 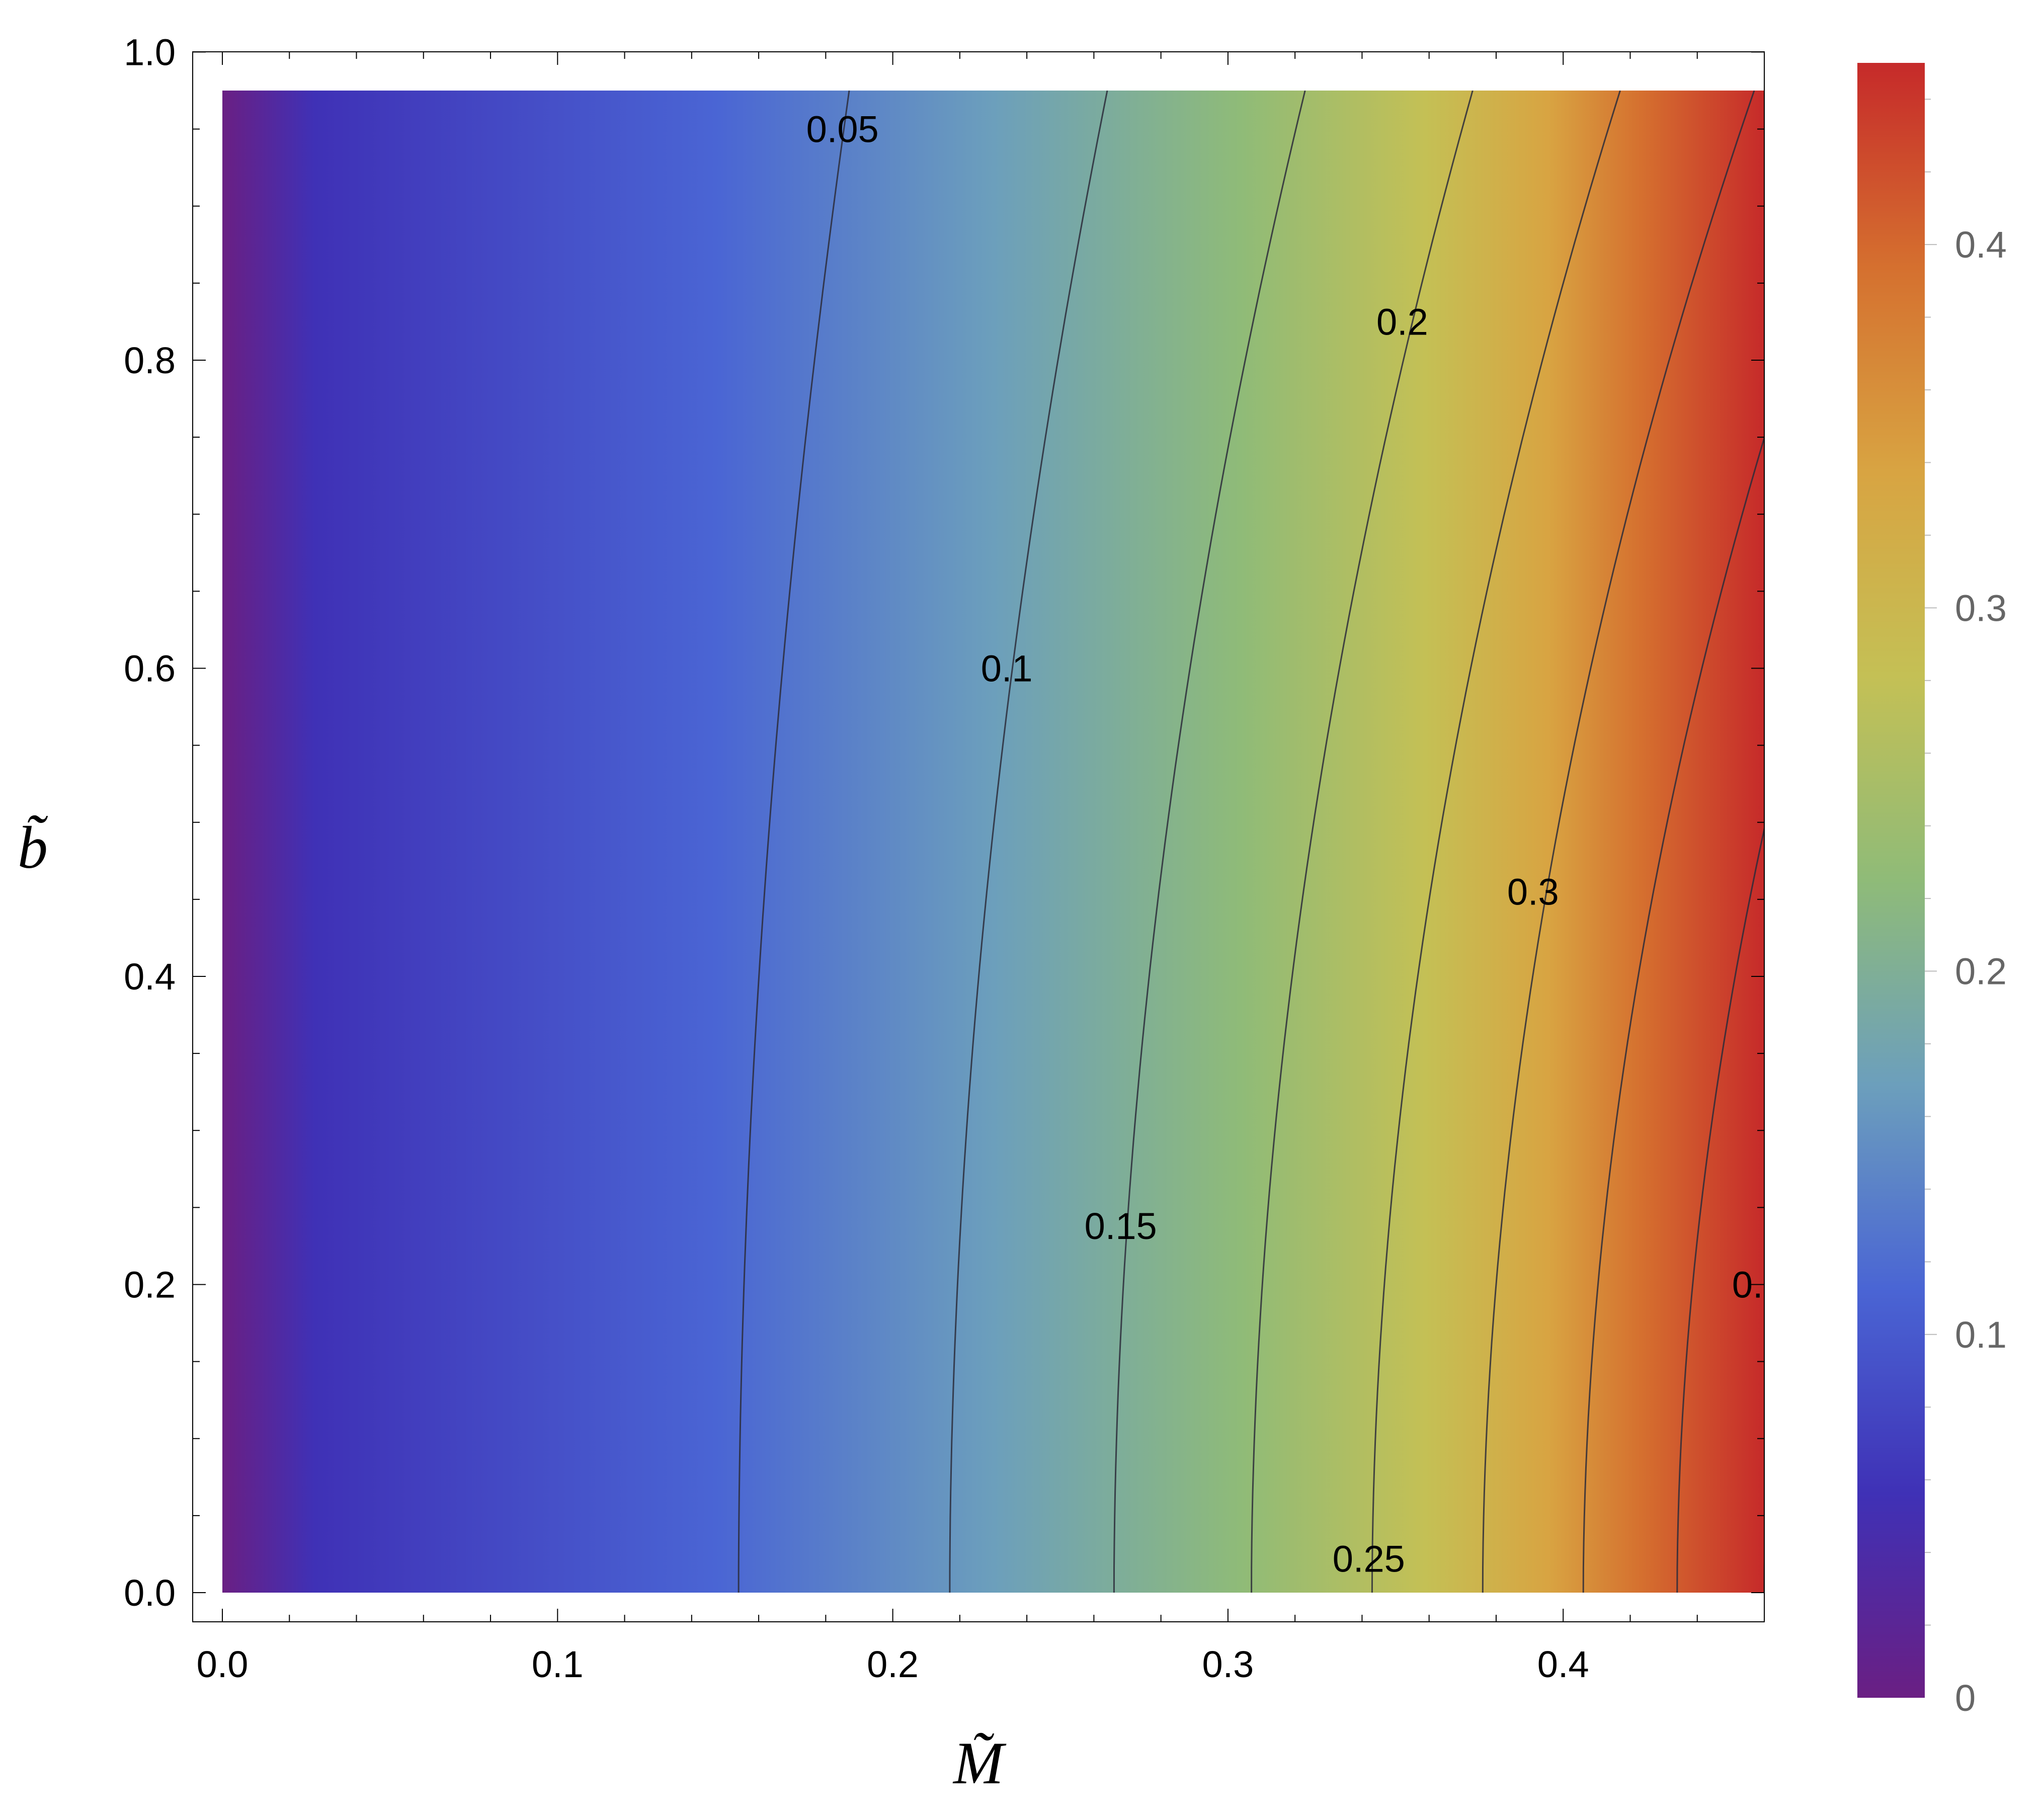 I want to click on y-tick-label: 0.6, so click(x=150, y=668).